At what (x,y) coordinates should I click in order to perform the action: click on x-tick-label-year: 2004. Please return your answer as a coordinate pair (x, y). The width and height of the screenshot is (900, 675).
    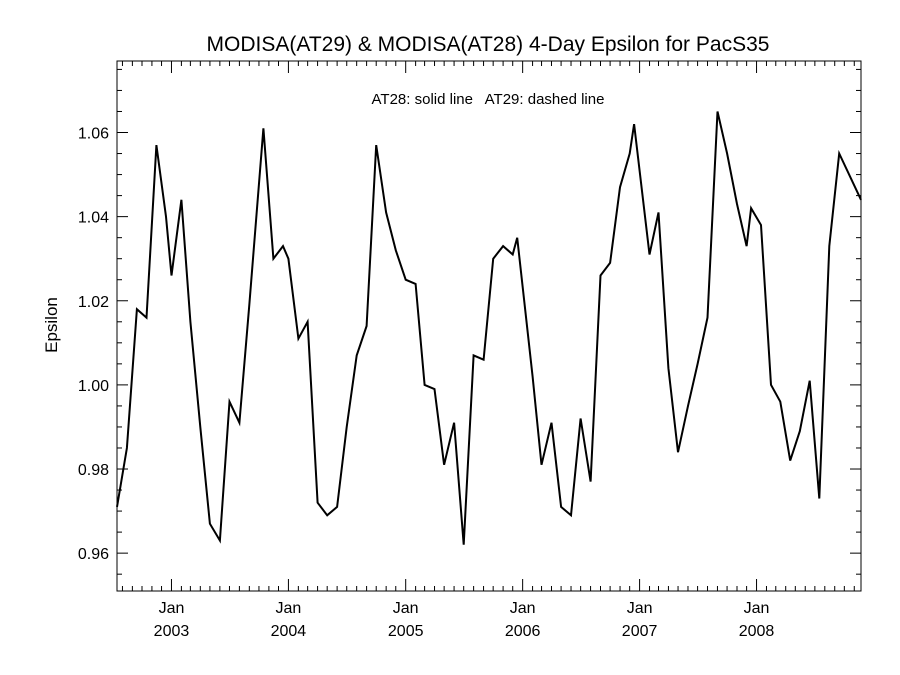
    Looking at the image, I should click on (289, 631).